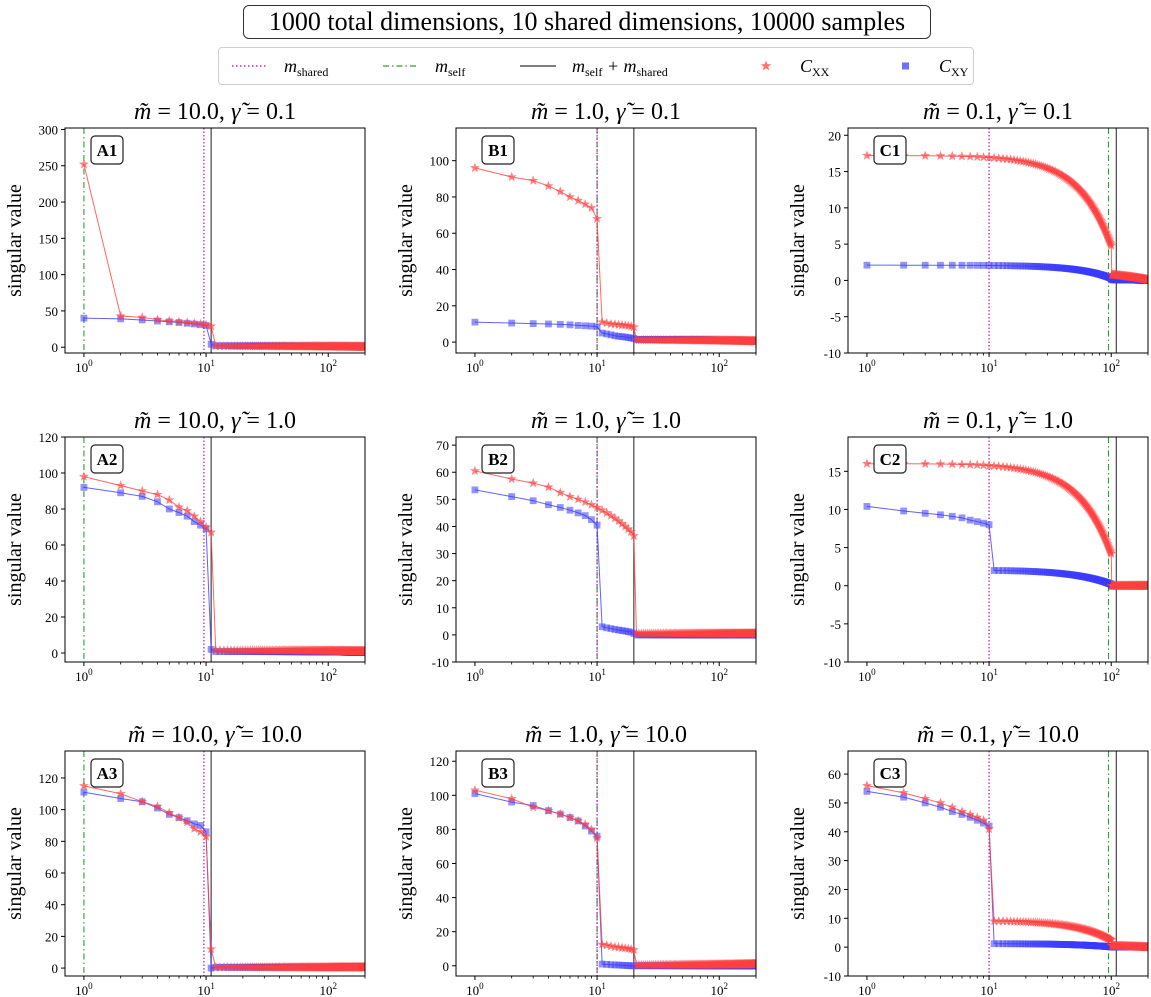 Image resolution: width=1151 pixels, height=997 pixels. What do you see at coordinates (832, 353) in the screenshot?
I see `y-tick-label: -10` at bounding box center [832, 353].